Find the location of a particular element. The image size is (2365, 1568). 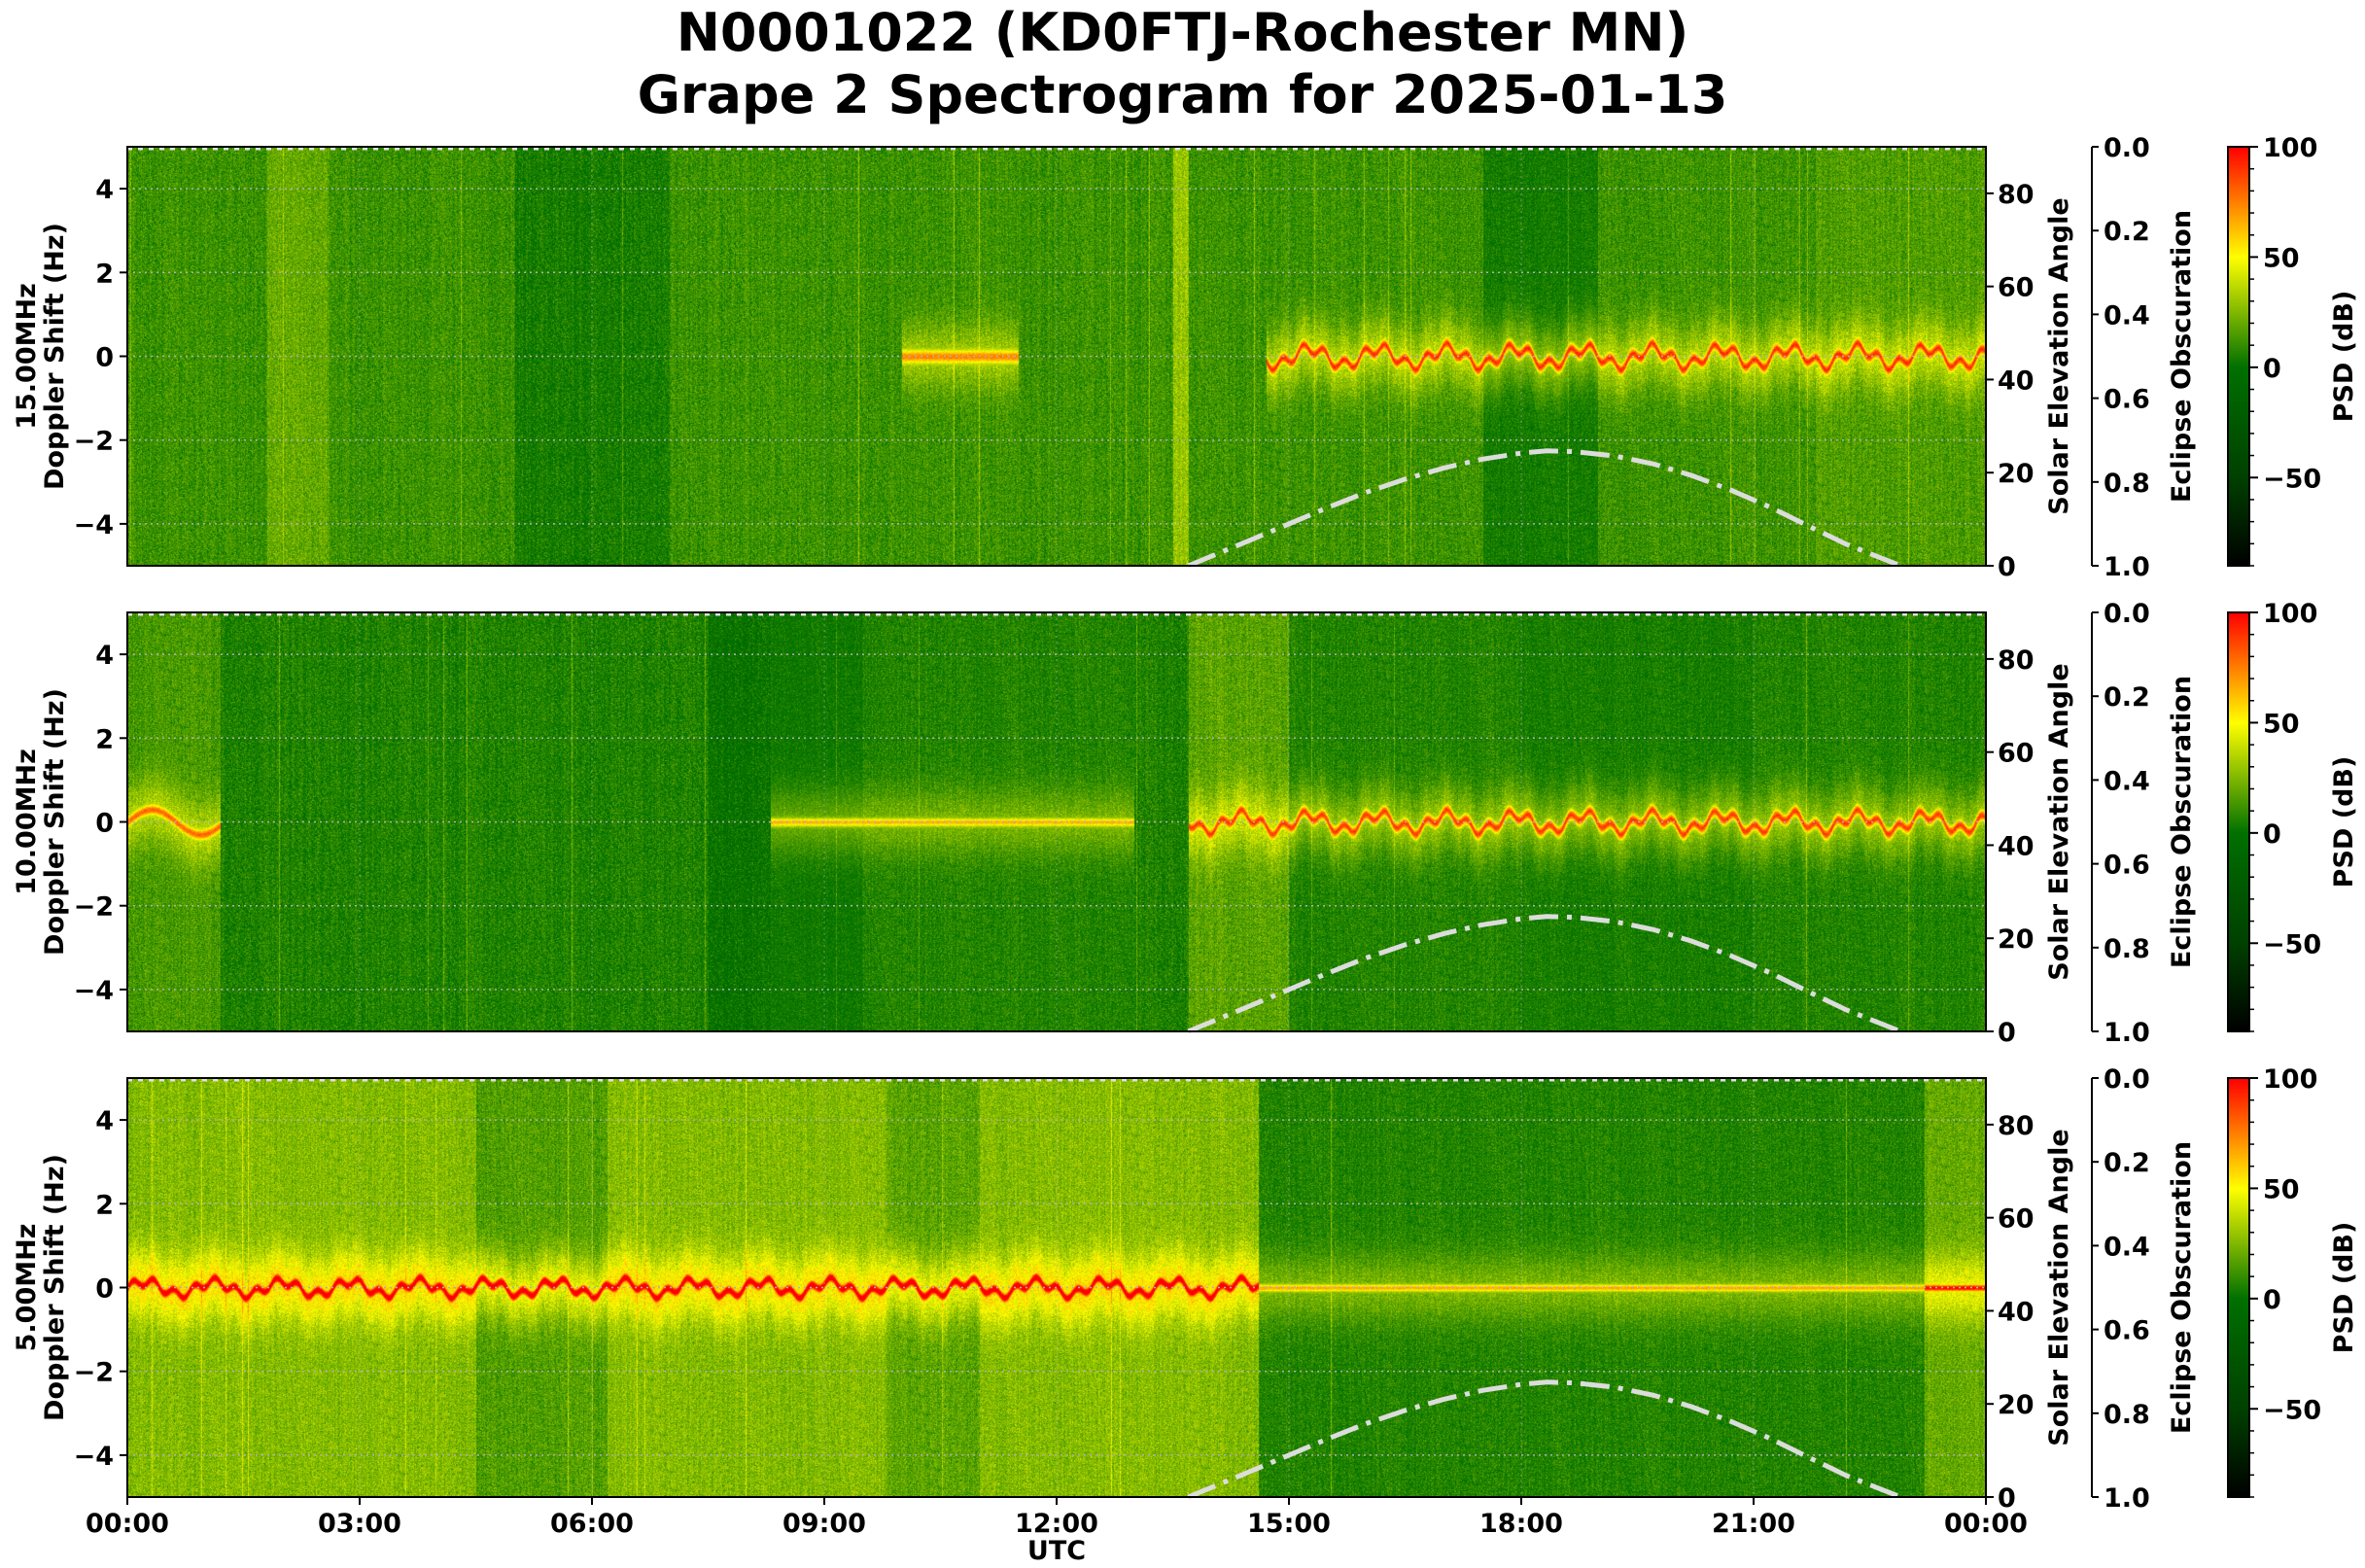

chart-title-line1: N0001022 (KD0FTJ-Rochester MN) is located at coordinates (1182, 32).